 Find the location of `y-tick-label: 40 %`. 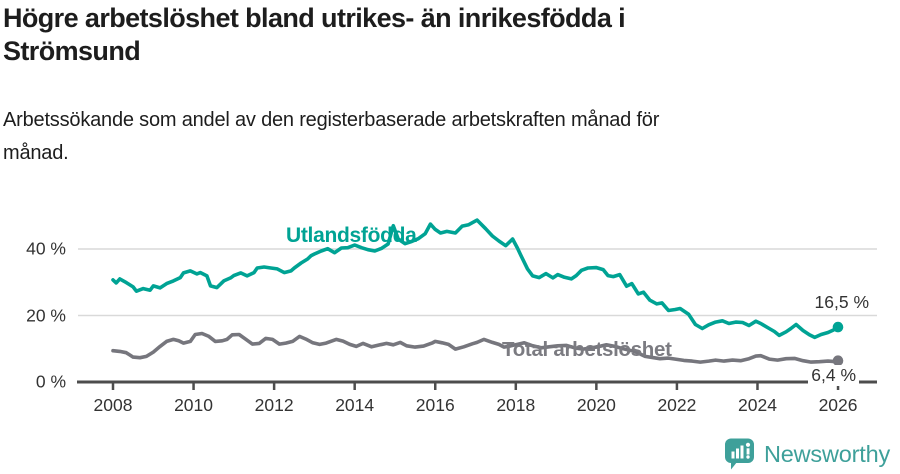

y-tick-label: 40 % is located at coordinates (46, 248).